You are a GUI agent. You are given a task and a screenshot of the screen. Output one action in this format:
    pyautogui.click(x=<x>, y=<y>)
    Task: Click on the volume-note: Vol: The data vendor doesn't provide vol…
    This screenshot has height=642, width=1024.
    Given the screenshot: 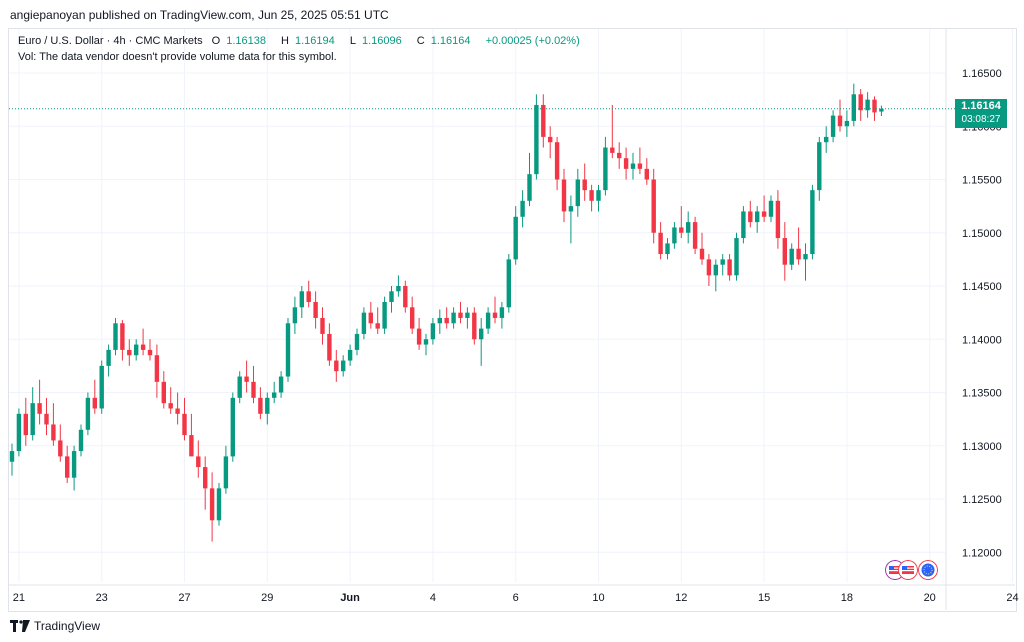 What is the action you would take?
    pyautogui.click(x=177, y=57)
    